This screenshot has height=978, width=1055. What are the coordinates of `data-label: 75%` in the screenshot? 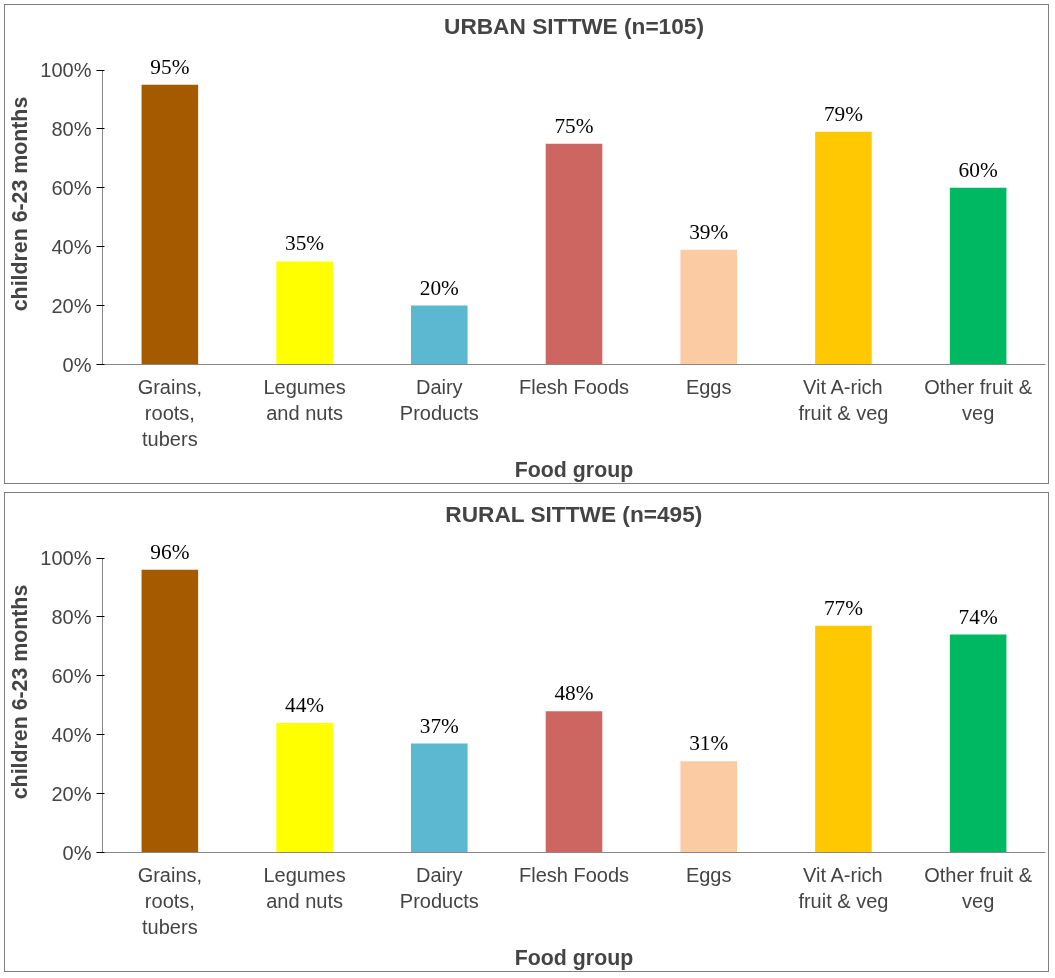 It's located at (574, 125).